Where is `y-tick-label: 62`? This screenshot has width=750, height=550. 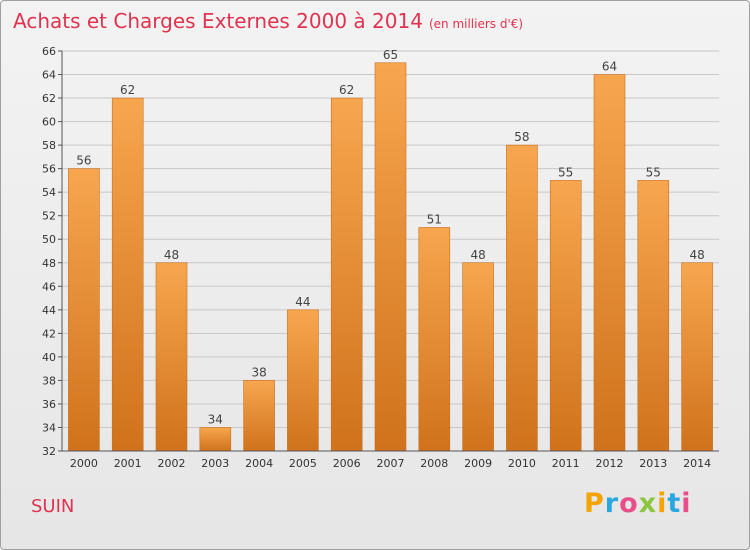
y-tick-label: 62 is located at coordinates (49, 98).